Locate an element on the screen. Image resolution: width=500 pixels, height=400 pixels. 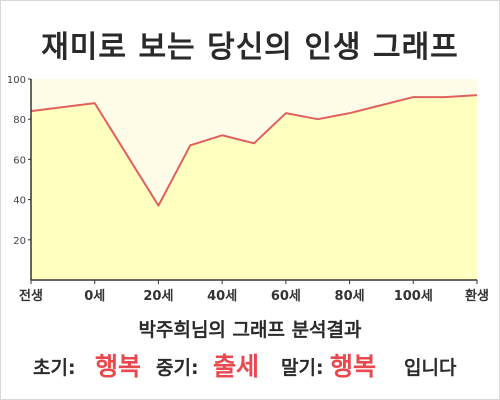
x-tick-label: 0세 is located at coordinates (94, 296).